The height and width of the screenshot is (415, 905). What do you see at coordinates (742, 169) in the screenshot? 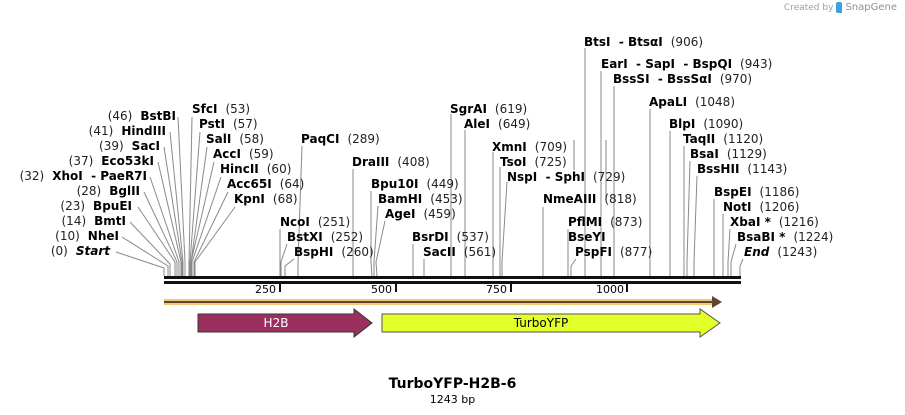
I see `site-bsshii: BssHII (1143)` at bounding box center [742, 169].